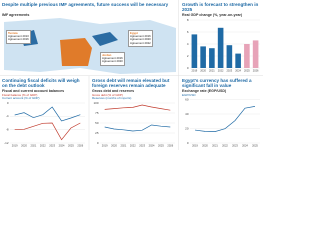  Describe the element at coordinates (189, 94) in the screenshot. I see `legend-entry: EGP/USD` at that location.